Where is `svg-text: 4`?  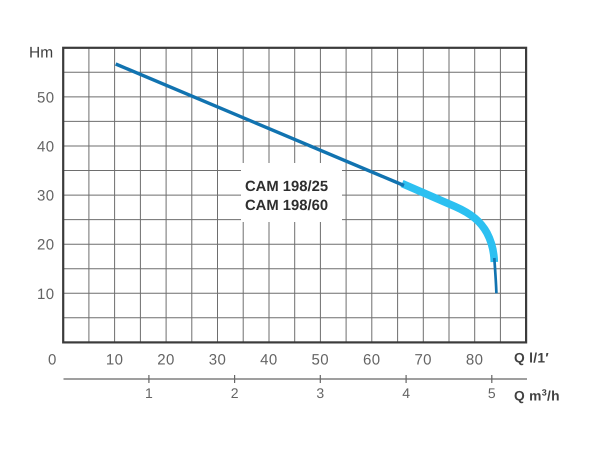 svg-text: 4 is located at coordinates (406, 393).